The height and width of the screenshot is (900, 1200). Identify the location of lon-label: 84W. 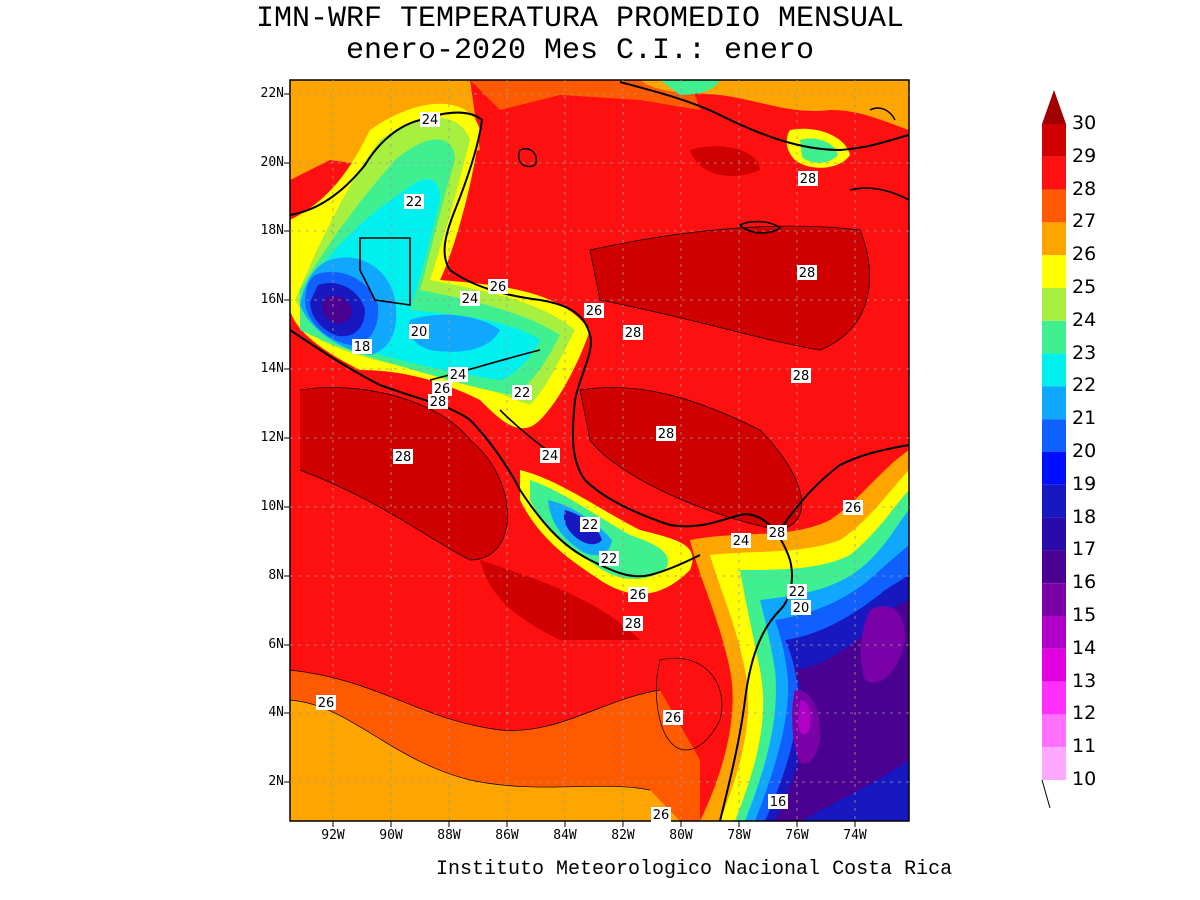
(565, 835).